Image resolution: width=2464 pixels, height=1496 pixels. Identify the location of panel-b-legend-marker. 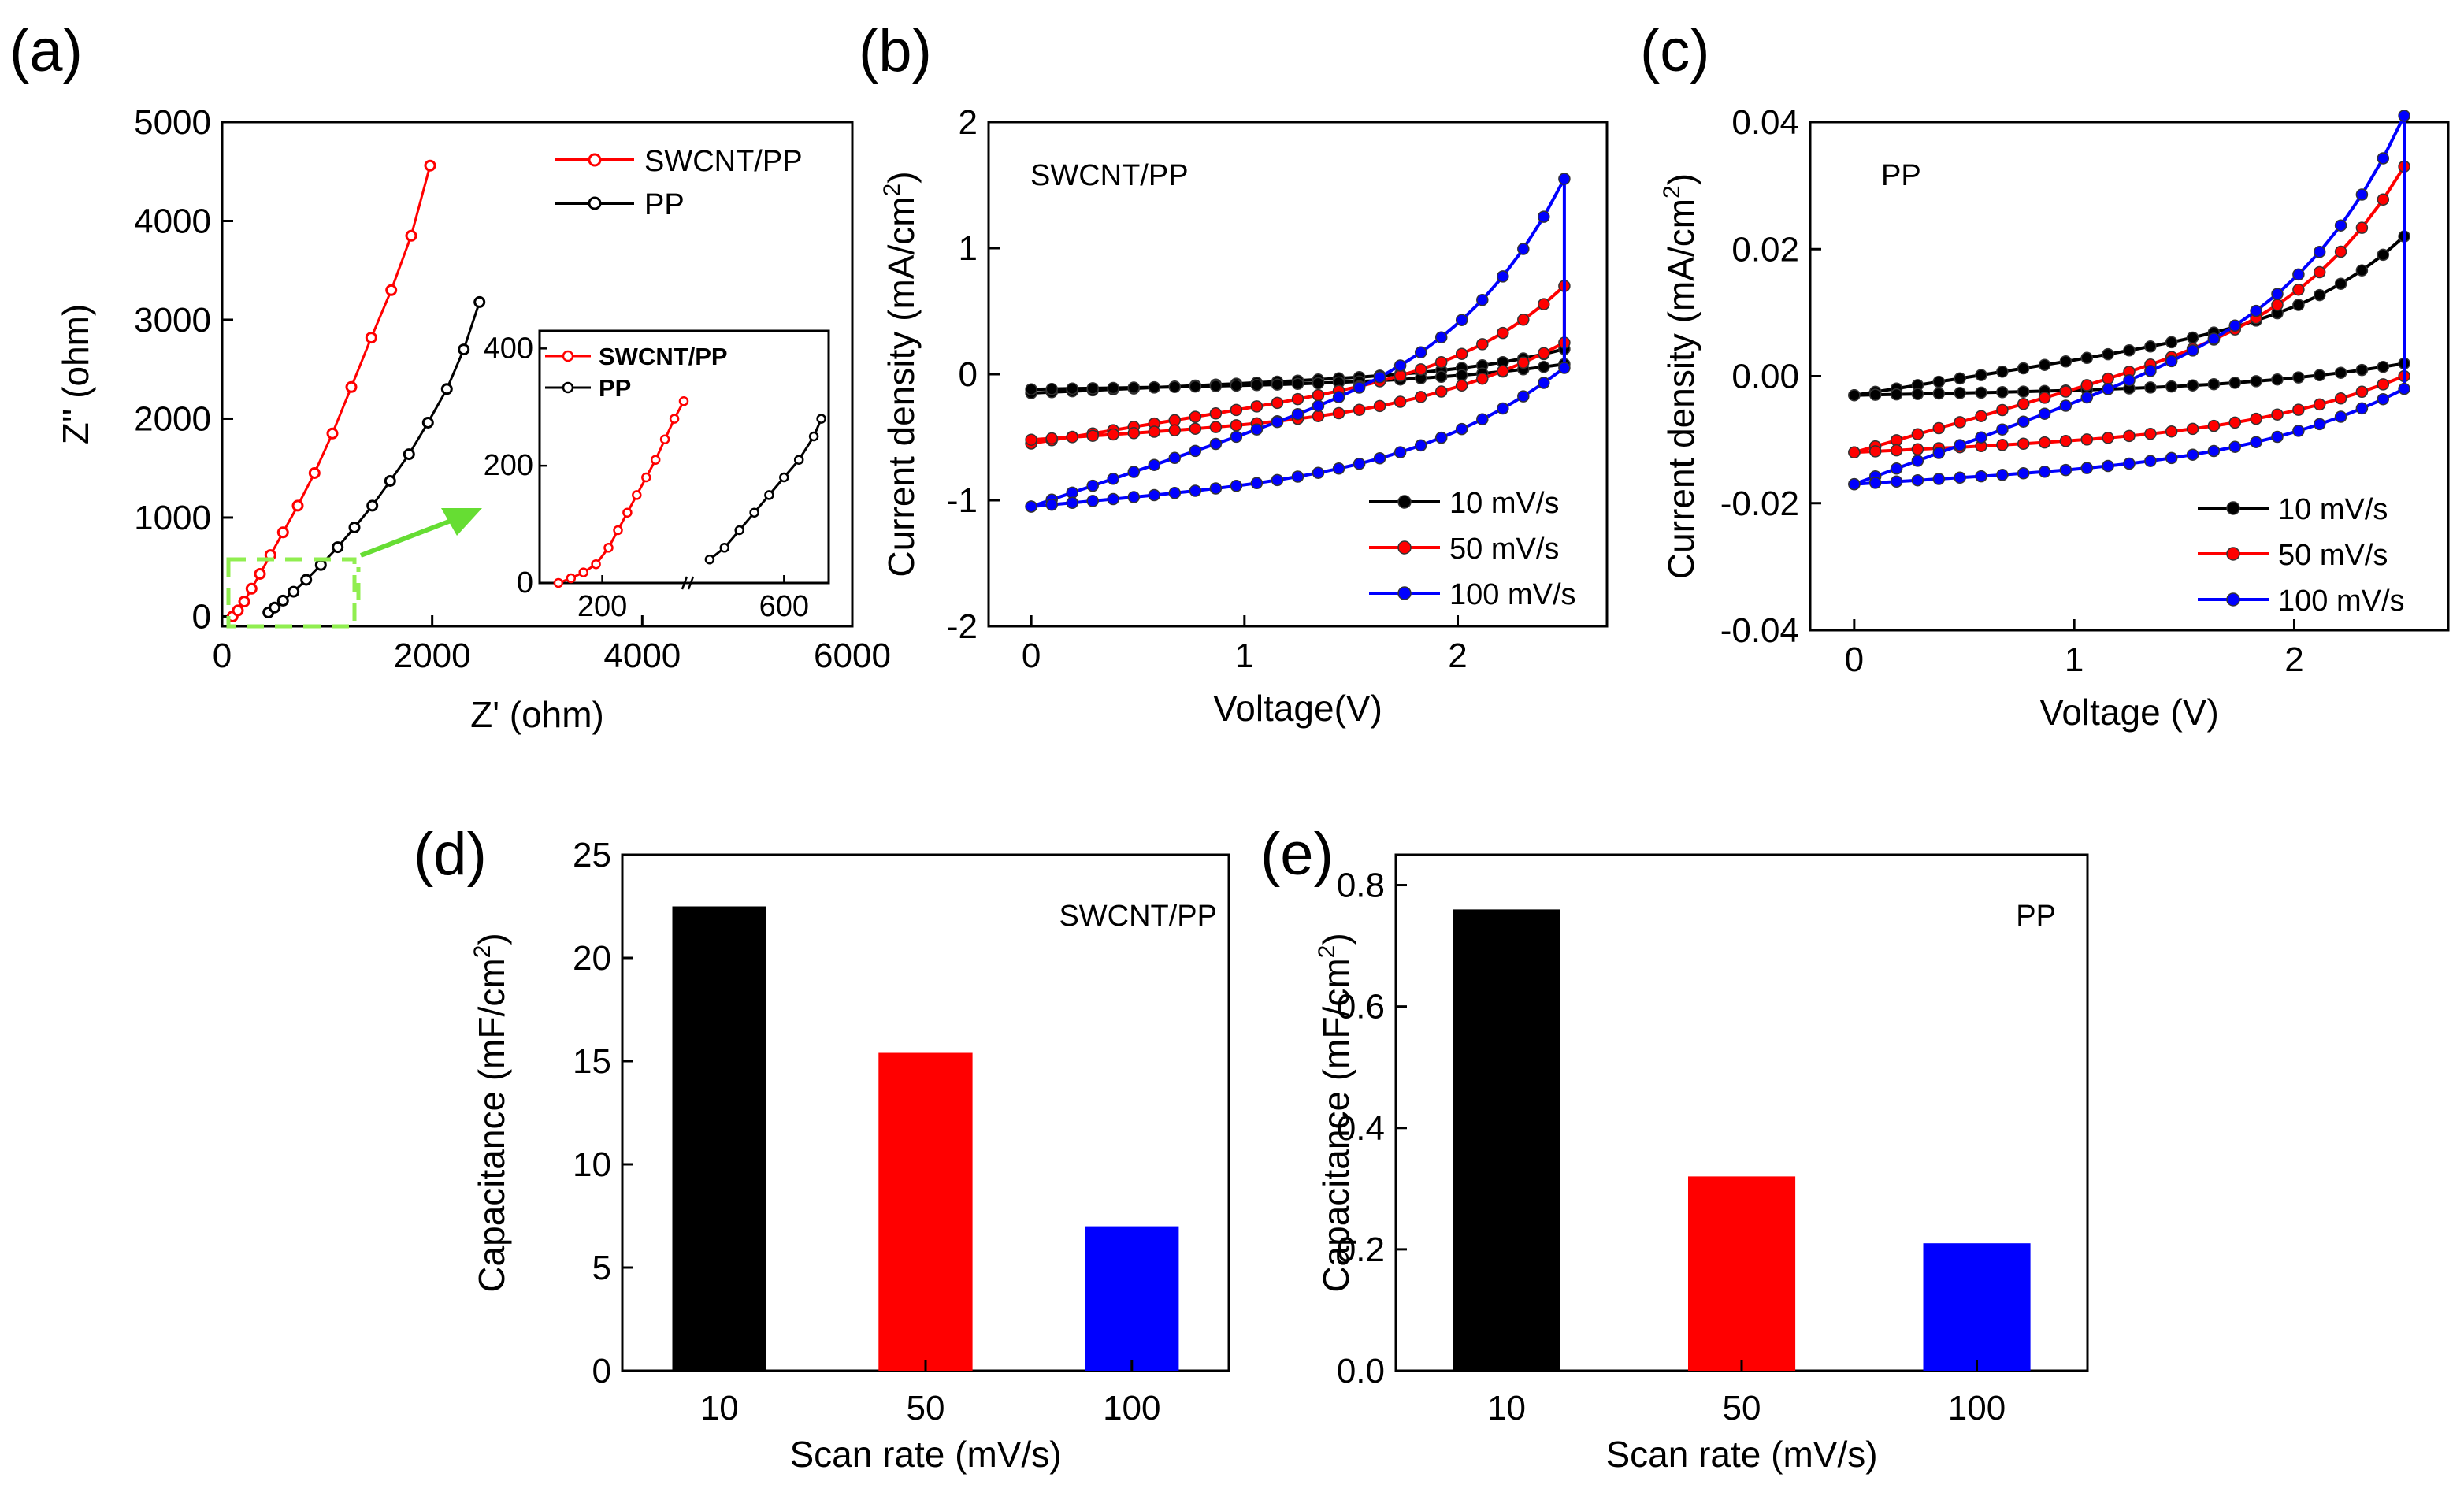
(1404, 547).